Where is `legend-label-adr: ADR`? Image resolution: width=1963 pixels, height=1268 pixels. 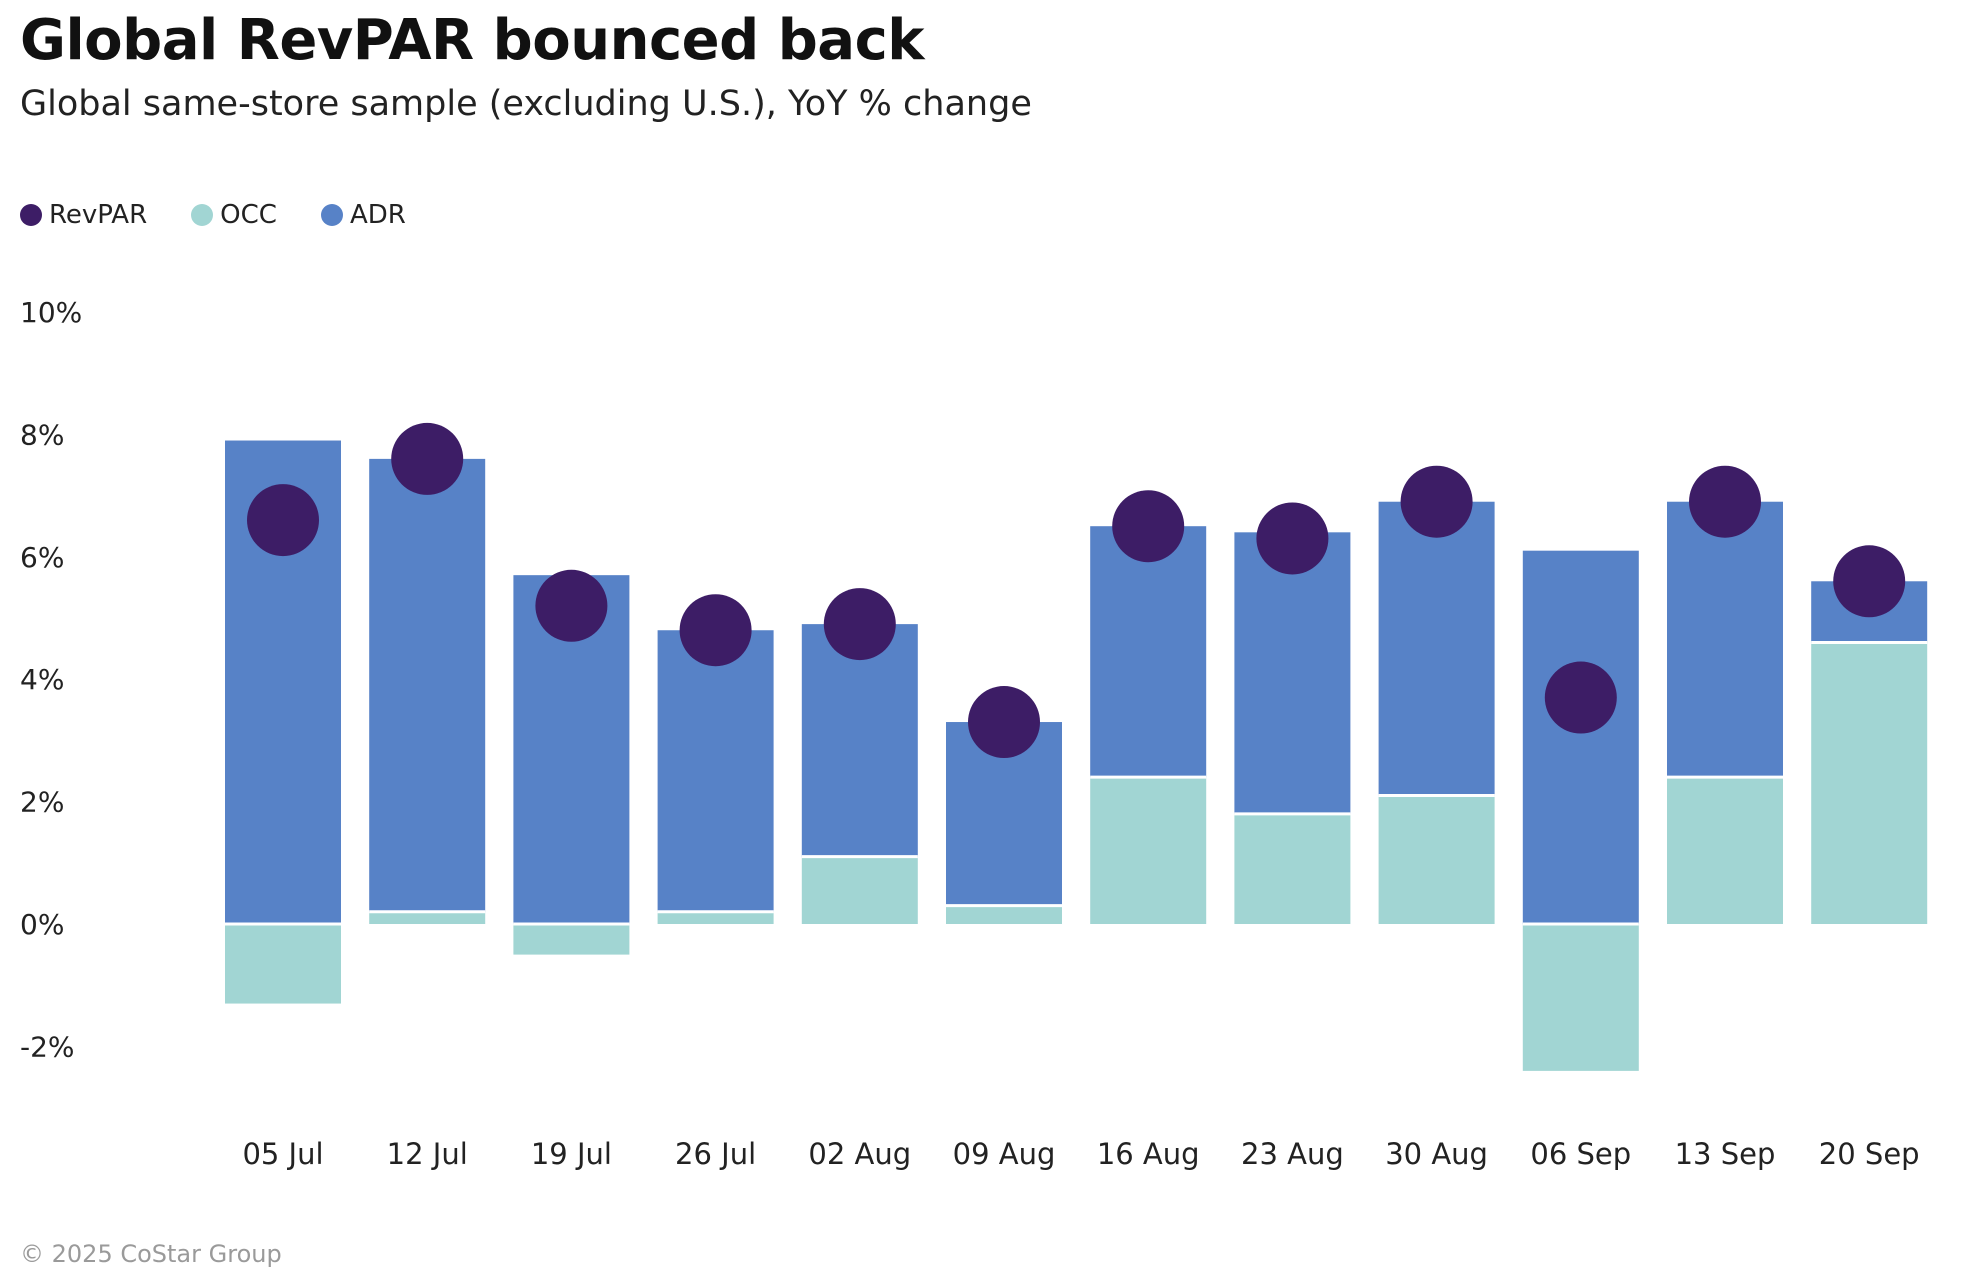
legend-label-adr: ADR is located at coordinates (377, 215).